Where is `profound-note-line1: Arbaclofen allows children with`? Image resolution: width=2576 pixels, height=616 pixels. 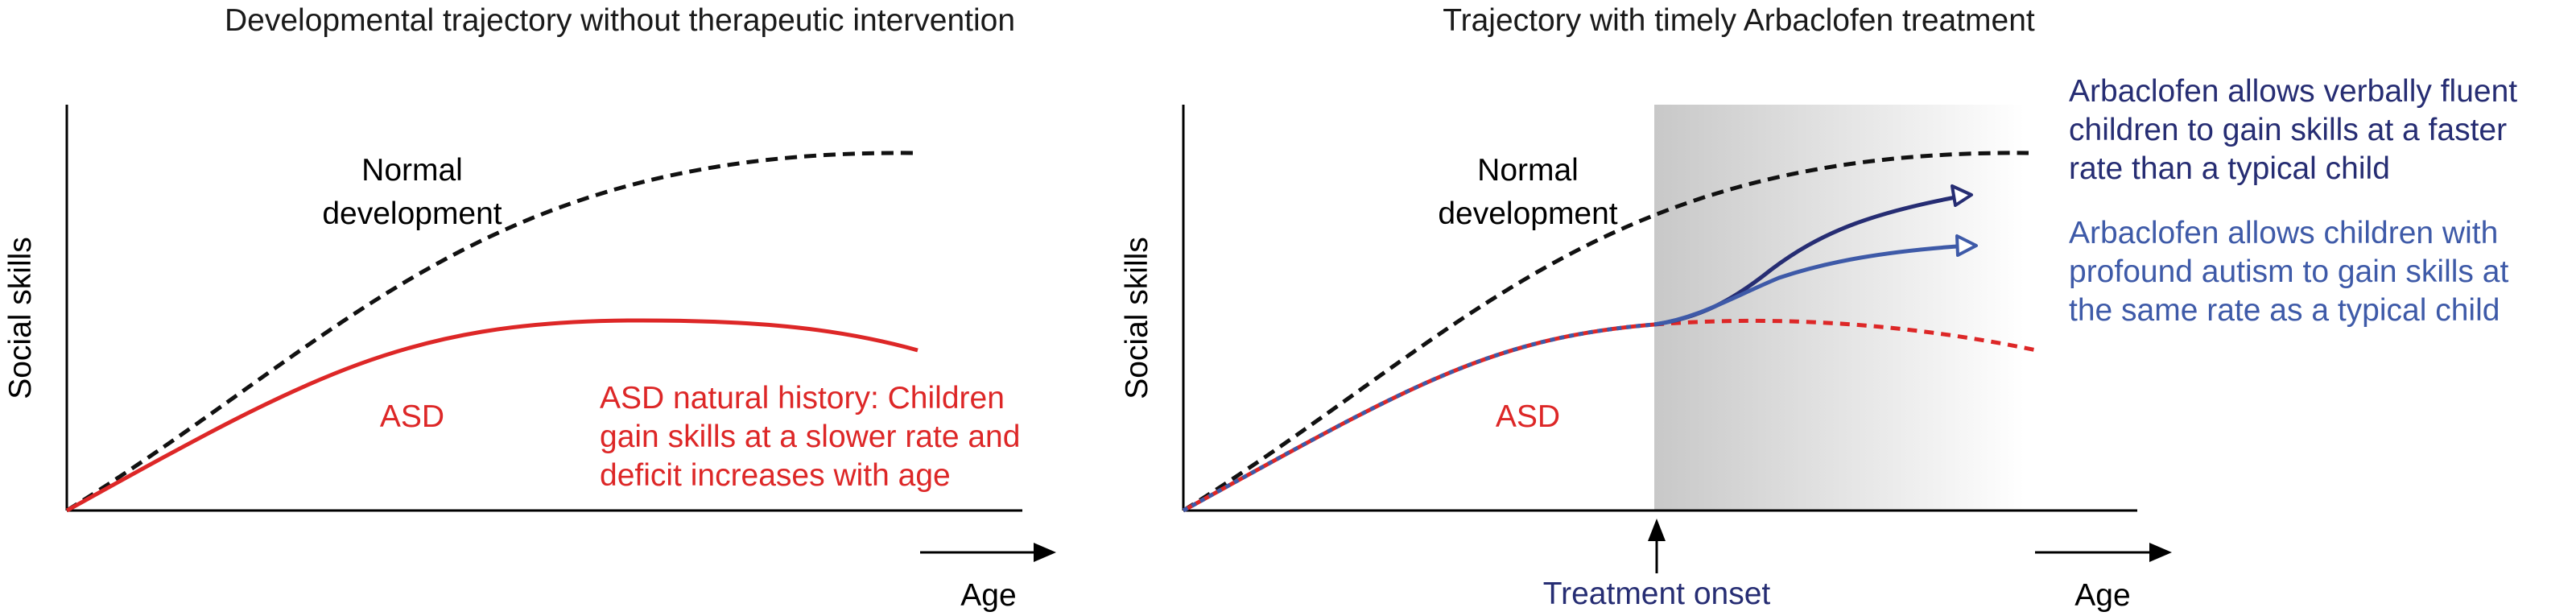 profound-note-line1: Arbaclofen allows children with is located at coordinates (2283, 233).